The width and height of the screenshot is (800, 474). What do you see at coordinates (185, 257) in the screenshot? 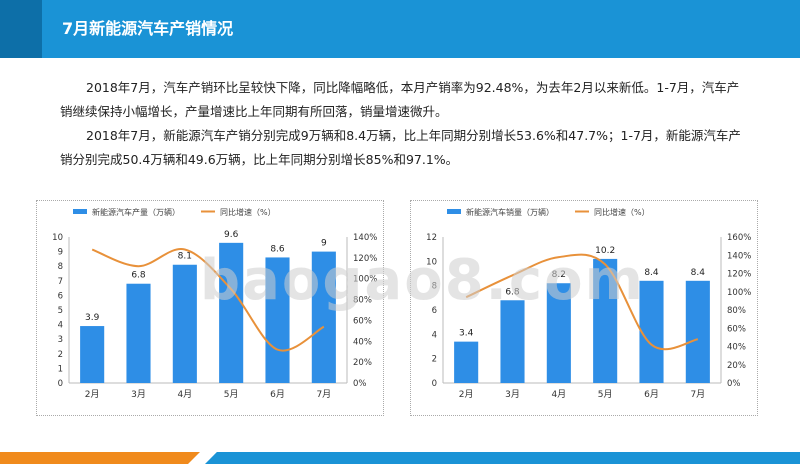
I see `production-bar-value-label: 8.1` at bounding box center [185, 257].